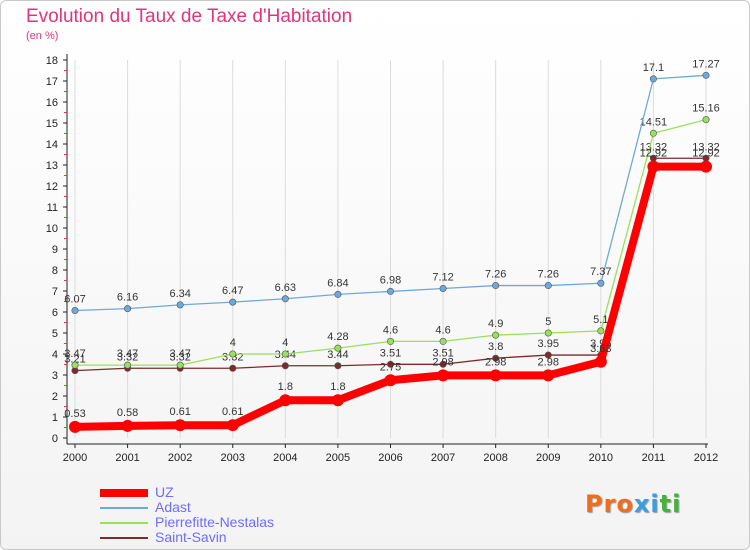  I want to click on y-tick-label: 7, so click(55, 292).